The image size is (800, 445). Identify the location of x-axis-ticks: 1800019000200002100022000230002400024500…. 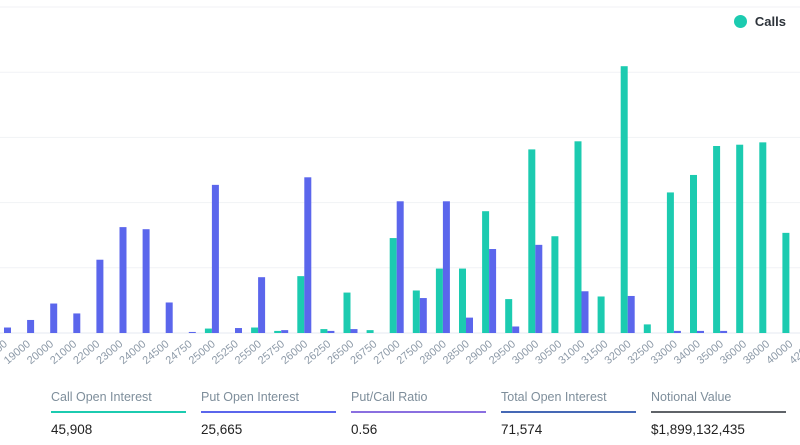
(400, 352).